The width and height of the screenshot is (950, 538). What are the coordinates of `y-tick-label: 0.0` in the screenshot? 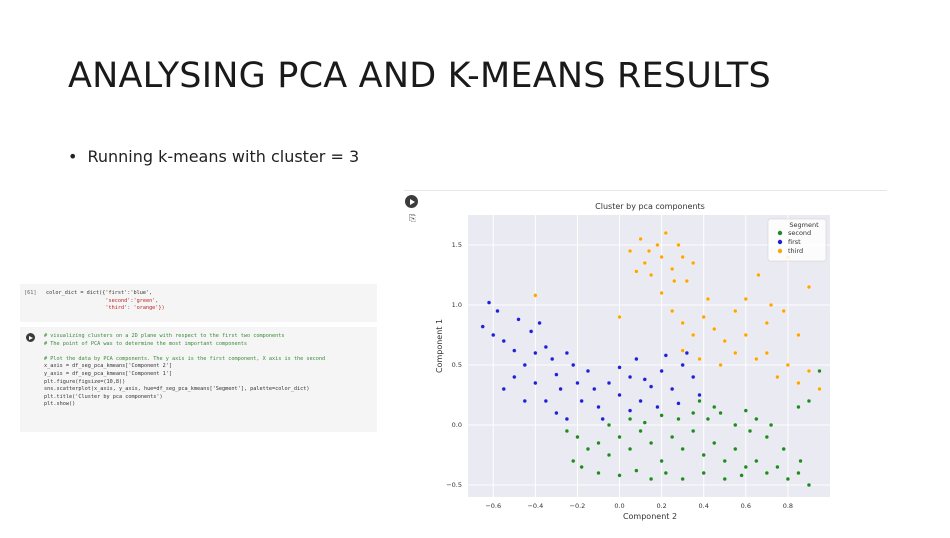 It's located at (457, 425).